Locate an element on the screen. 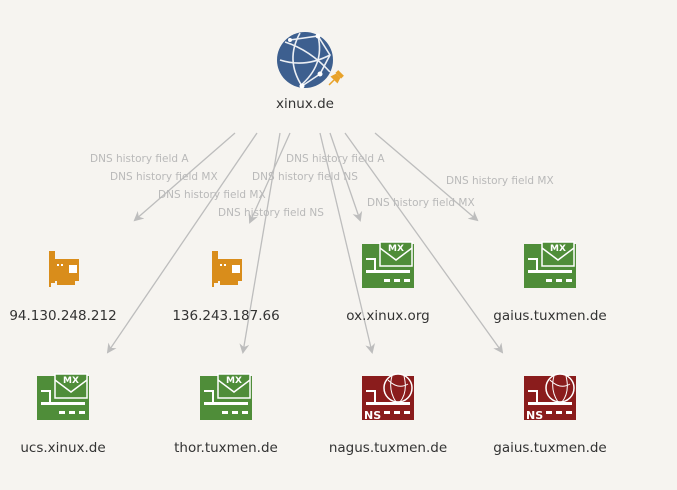 This screenshot has height=490, width=677. entity-node: MX thor.tuxmen.de is located at coordinates (226, 414).